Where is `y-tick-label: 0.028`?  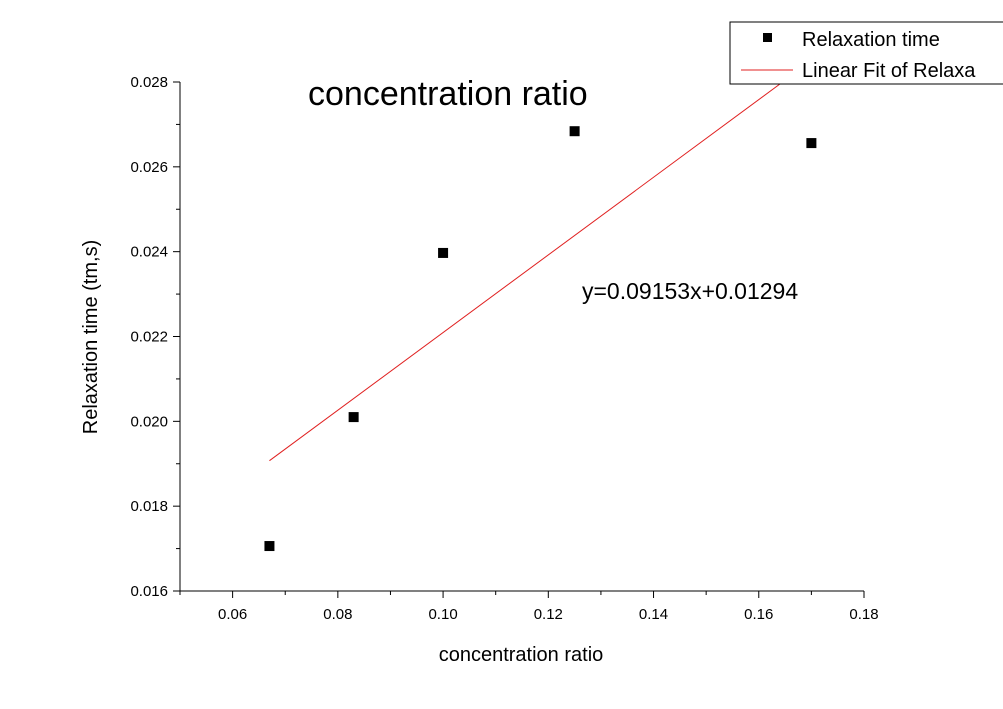 y-tick-label: 0.028 is located at coordinates (149, 82).